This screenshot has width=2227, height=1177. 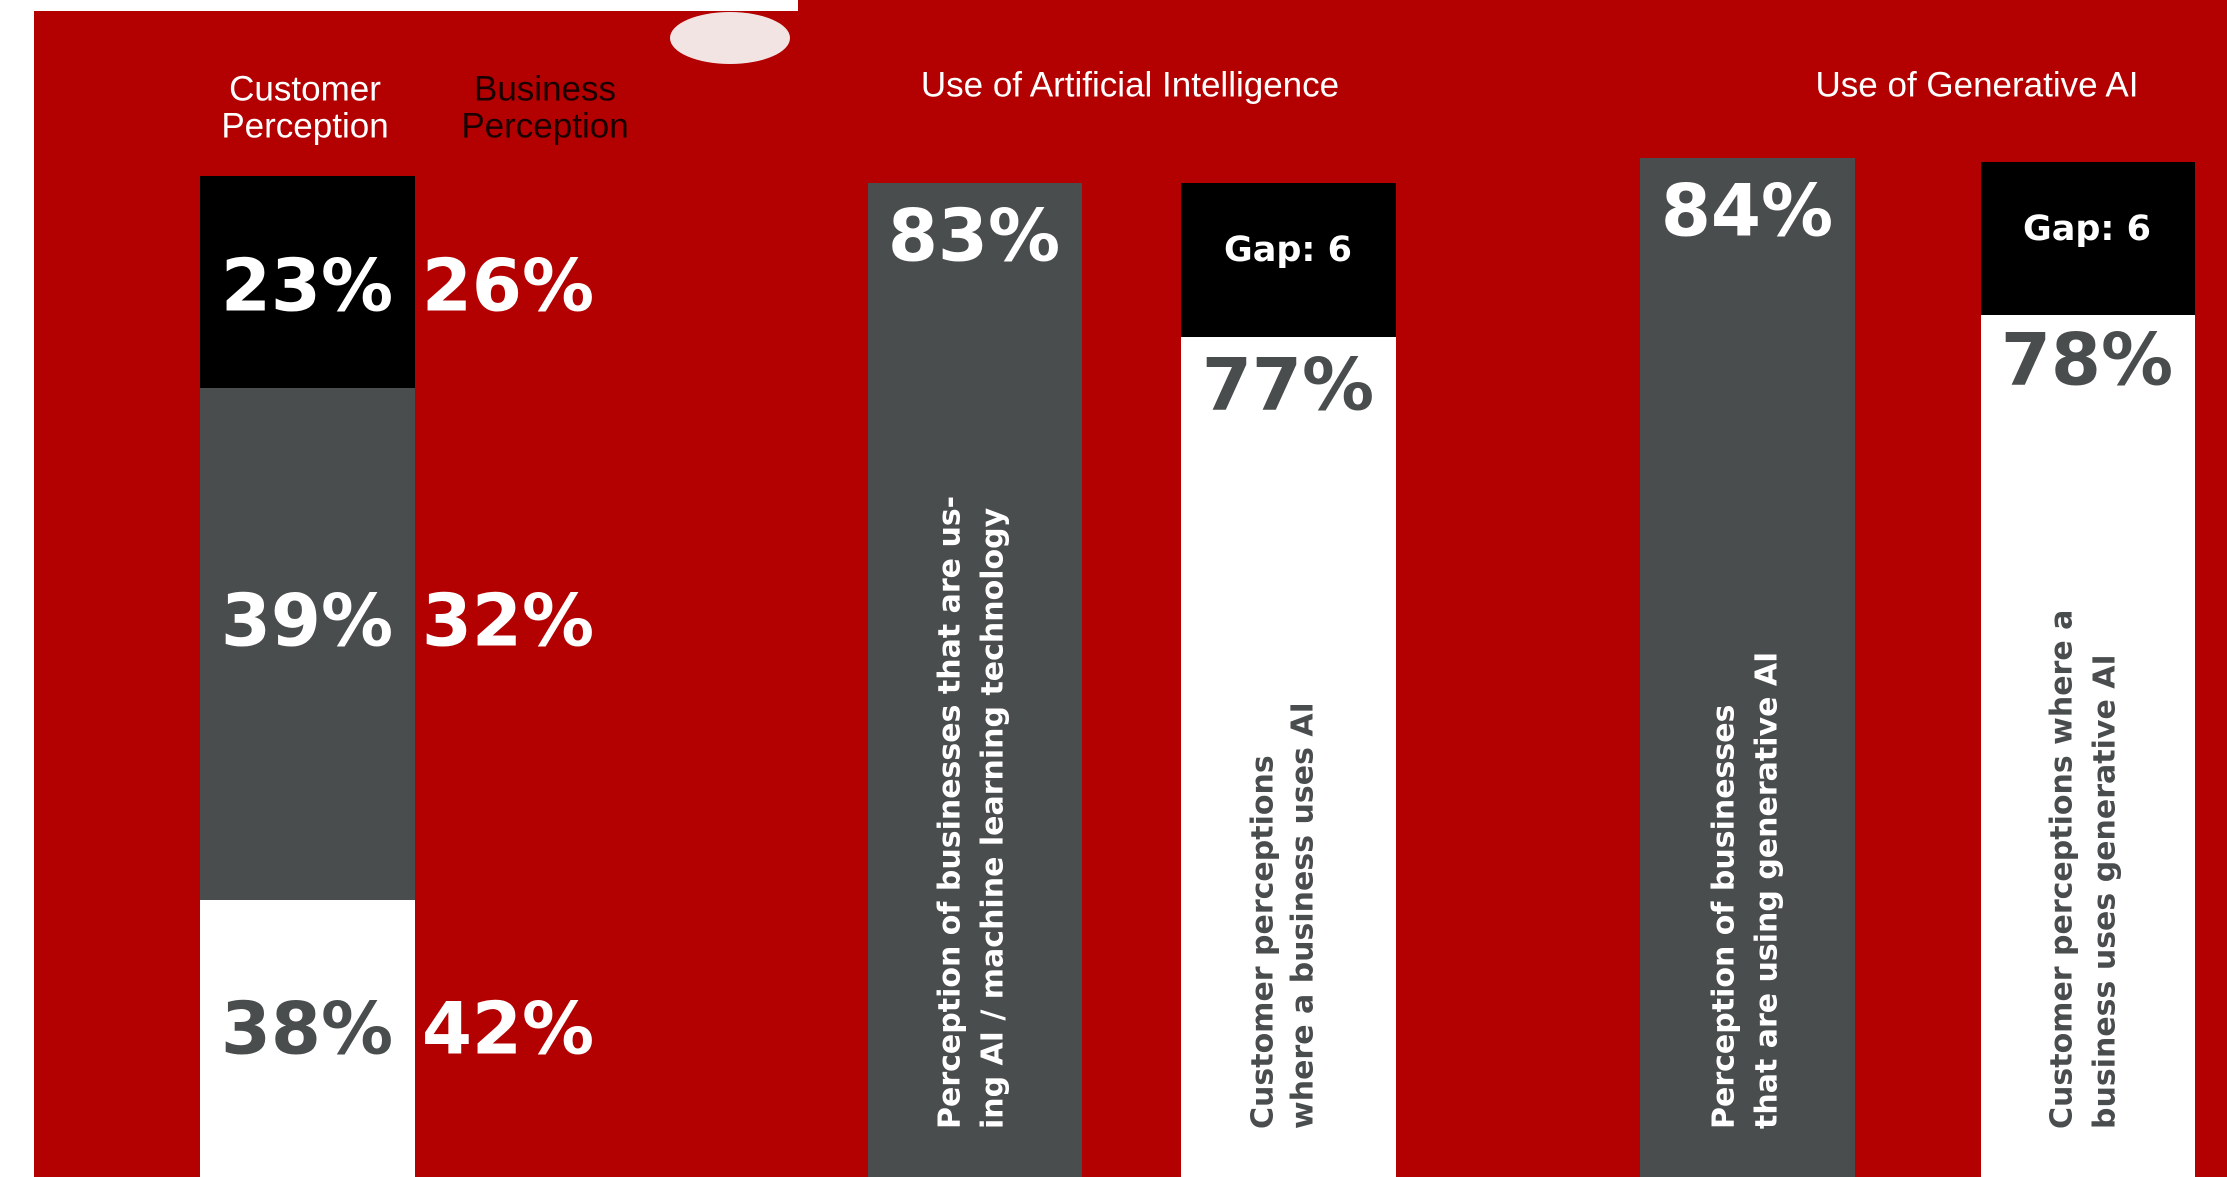 What do you see at coordinates (416, 5) in the screenshot?
I see `top-strip` at bounding box center [416, 5].